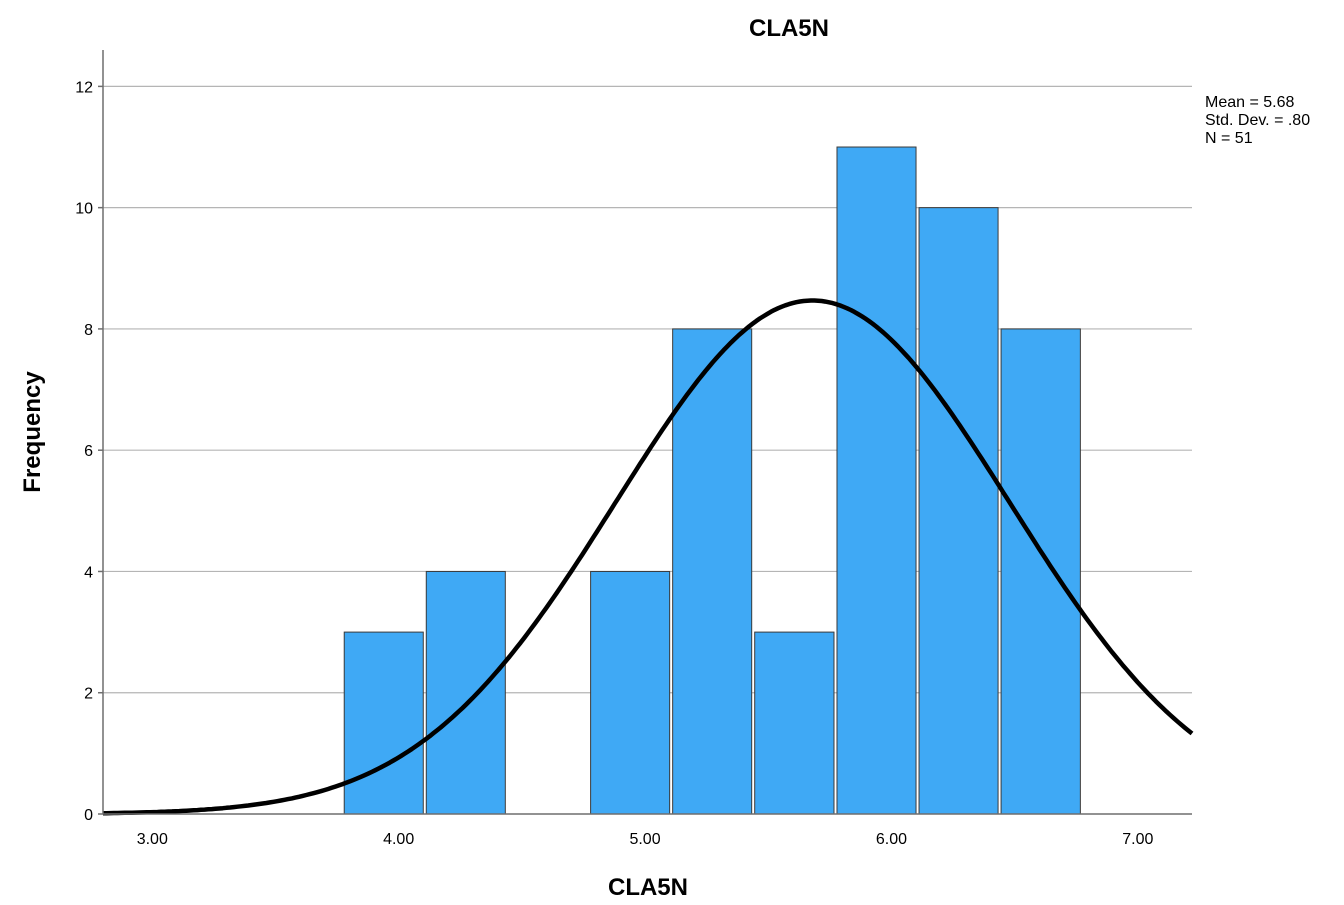 Image resolution: width=1344 pixels, height=905 pixels. I want to click on y-tick-label-2: 4, so click(88, 572).